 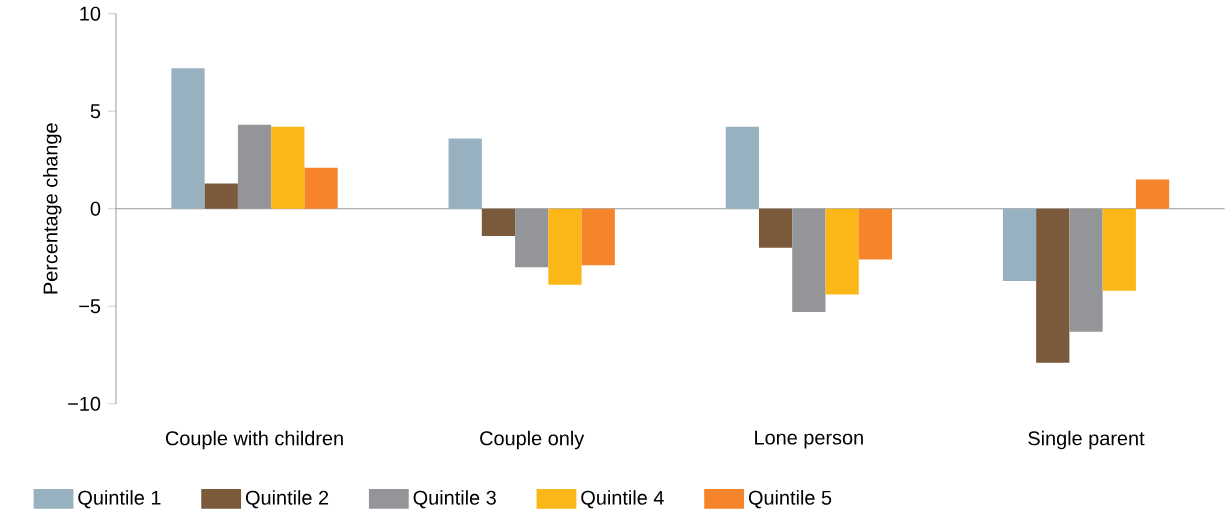 I want to click on y-tick-label: 0, so click(x=95, y=208).